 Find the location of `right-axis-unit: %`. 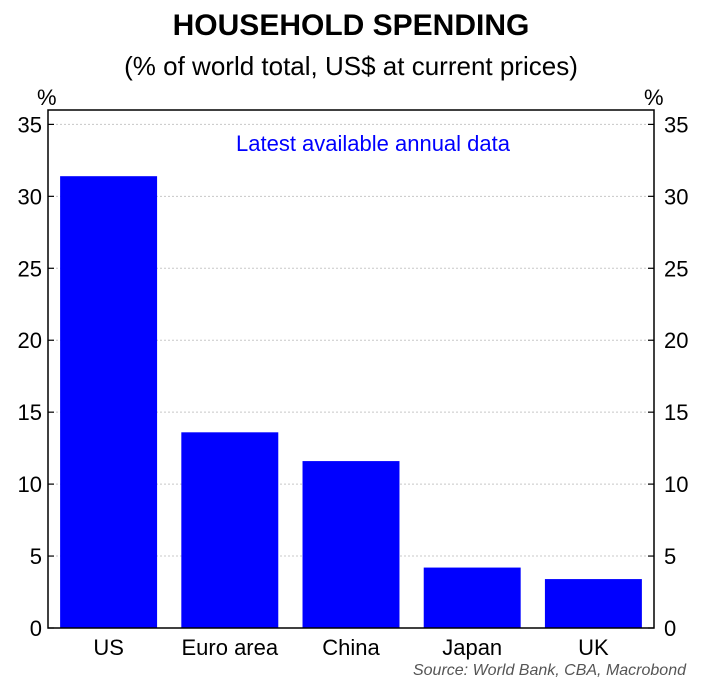

right-axis-unit: % is located at coordinates (654, 97).